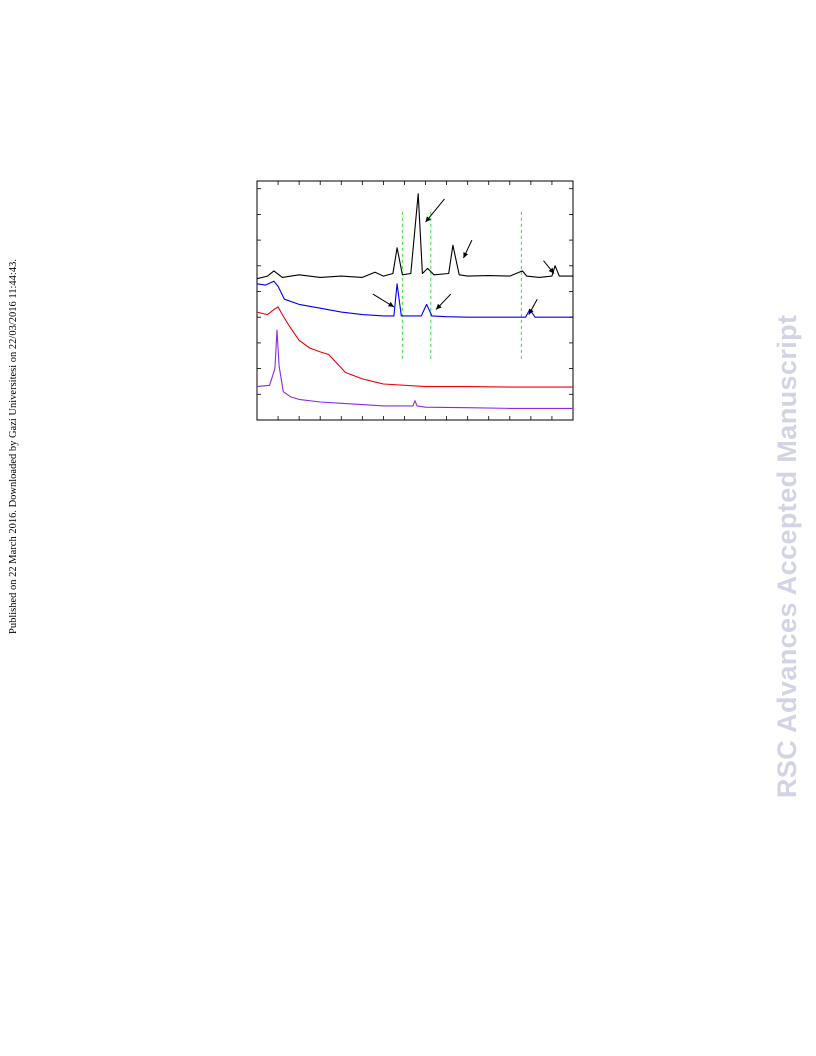 The height and width of the screenshot is (1056, 816). I want to click on peak-arrows, so click(463, 256).